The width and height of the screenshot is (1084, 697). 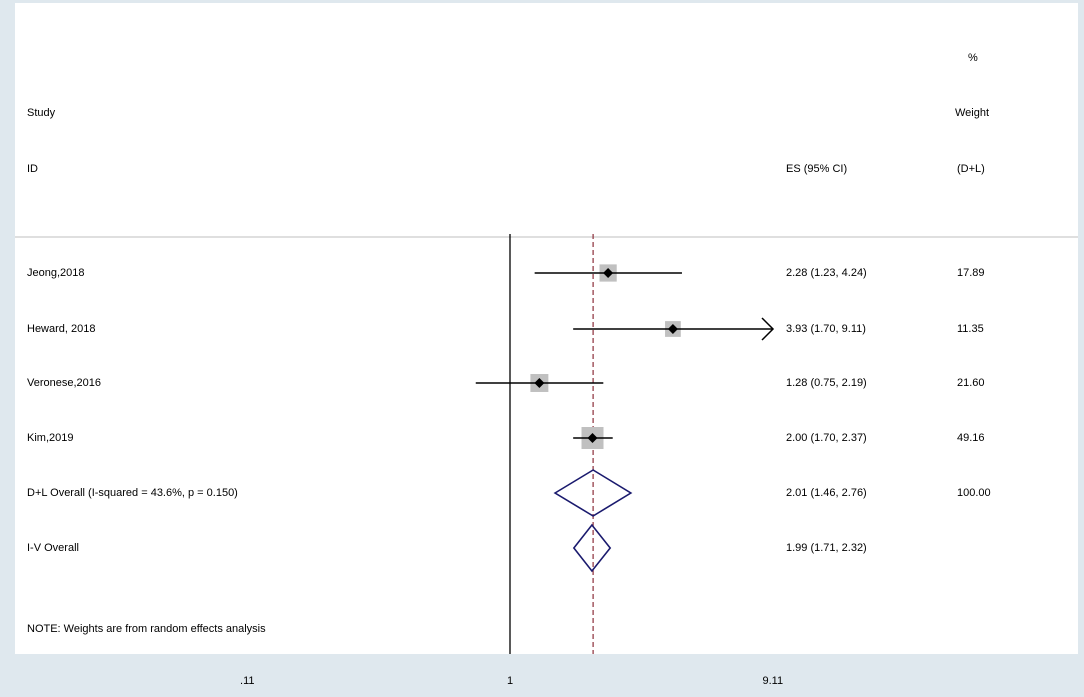 What do you see at coordinates (974, 493) in the screenshot?
I see `overall-weight-label: 100.00` at bounding box center [974, 493].